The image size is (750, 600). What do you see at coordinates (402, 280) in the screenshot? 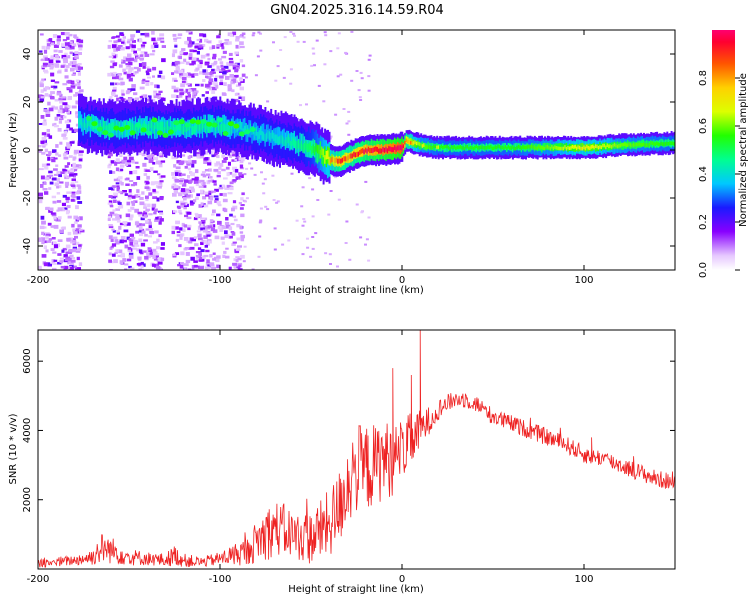
I see `x-tick-label: 0` at bounding box center [402, 280].